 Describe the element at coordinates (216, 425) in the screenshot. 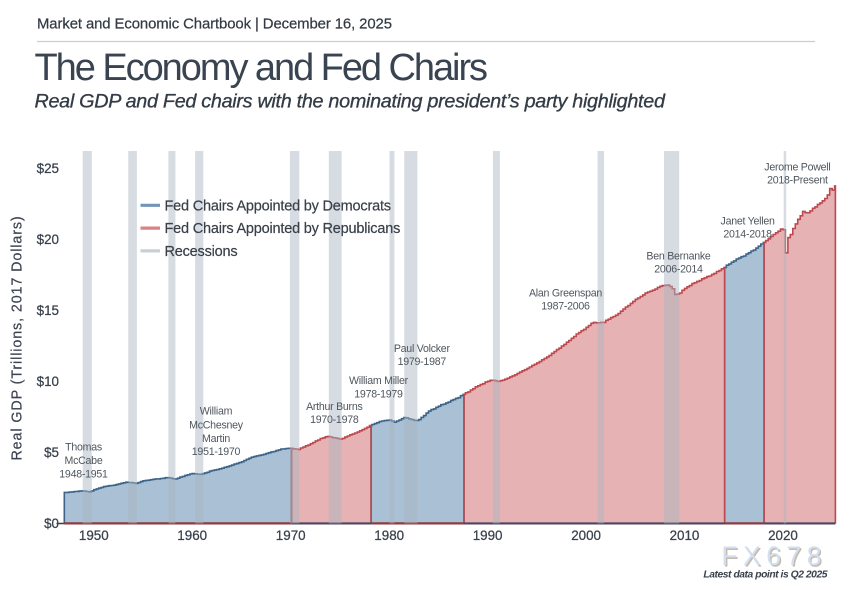

I see `svg-text: McChesney` at that location.